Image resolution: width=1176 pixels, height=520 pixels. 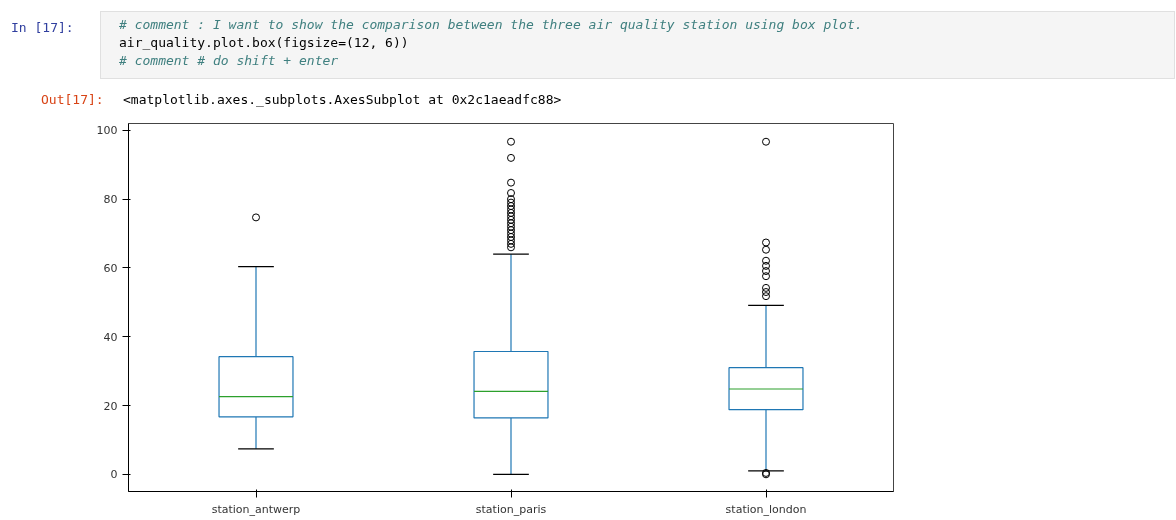 I want to click on y-tick-label: 100, so click(x=107, y=131).